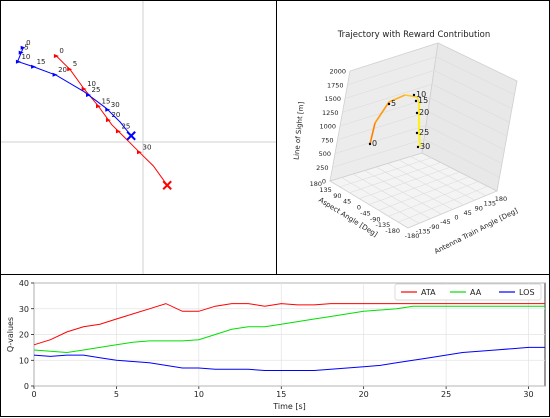 Image resolution: width=550 pixels, height=418 pixels. I want to click on chart-title: Trajectory with Reward Contribution, so click(414, 35).